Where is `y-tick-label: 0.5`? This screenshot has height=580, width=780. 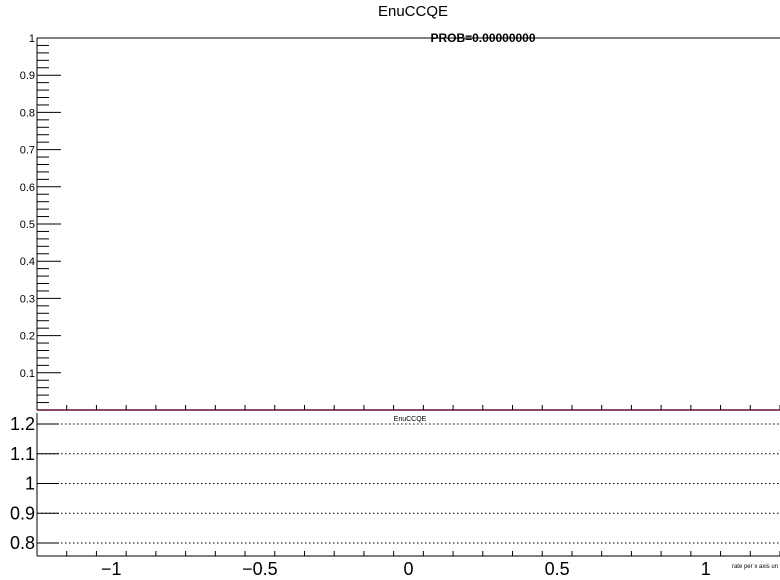
y-tick-label: 0.5 is located at coordinates (27, 225).